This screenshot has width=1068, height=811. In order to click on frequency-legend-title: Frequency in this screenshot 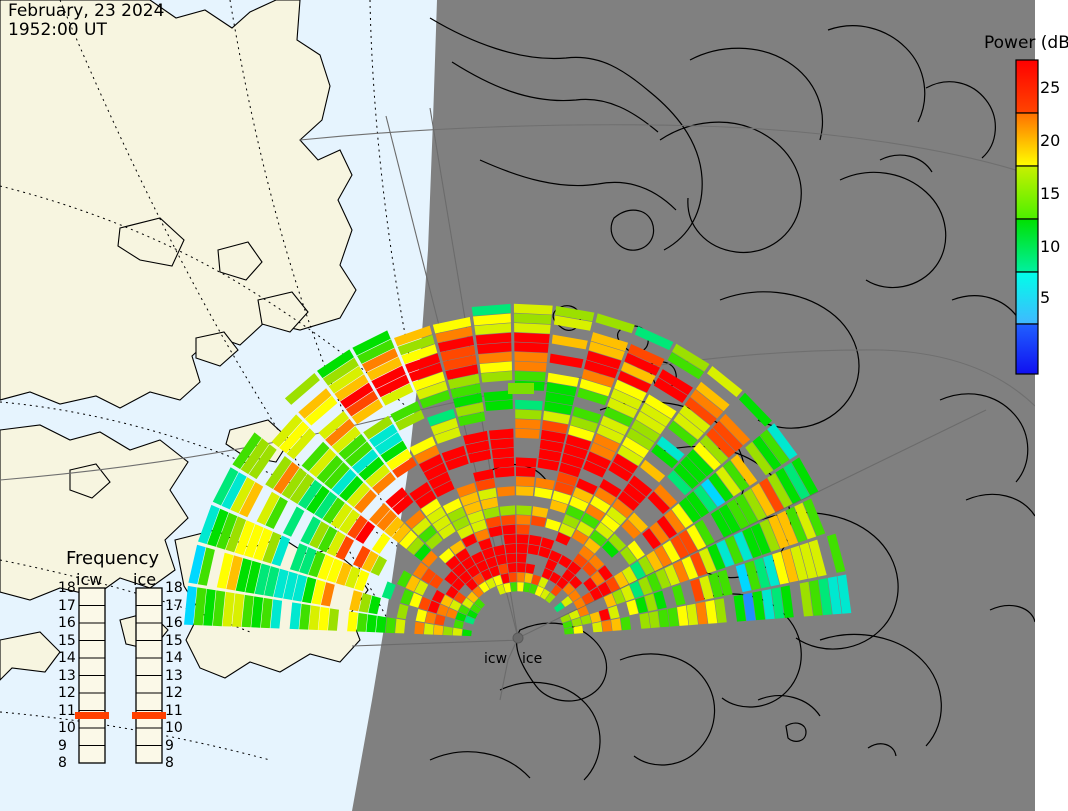, I will do `click(112, 558)`.